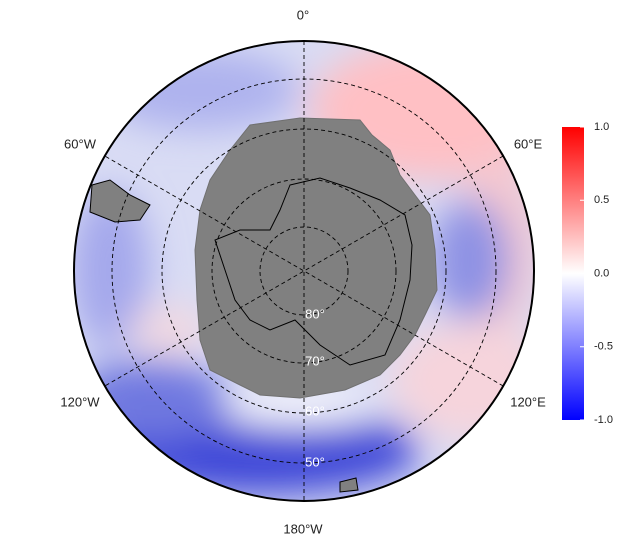 This screenshot has width=625, height=552. Describe the element at coordinates (528, 401) in the screenshot. I see `longitude-label: 120°E` at that location.